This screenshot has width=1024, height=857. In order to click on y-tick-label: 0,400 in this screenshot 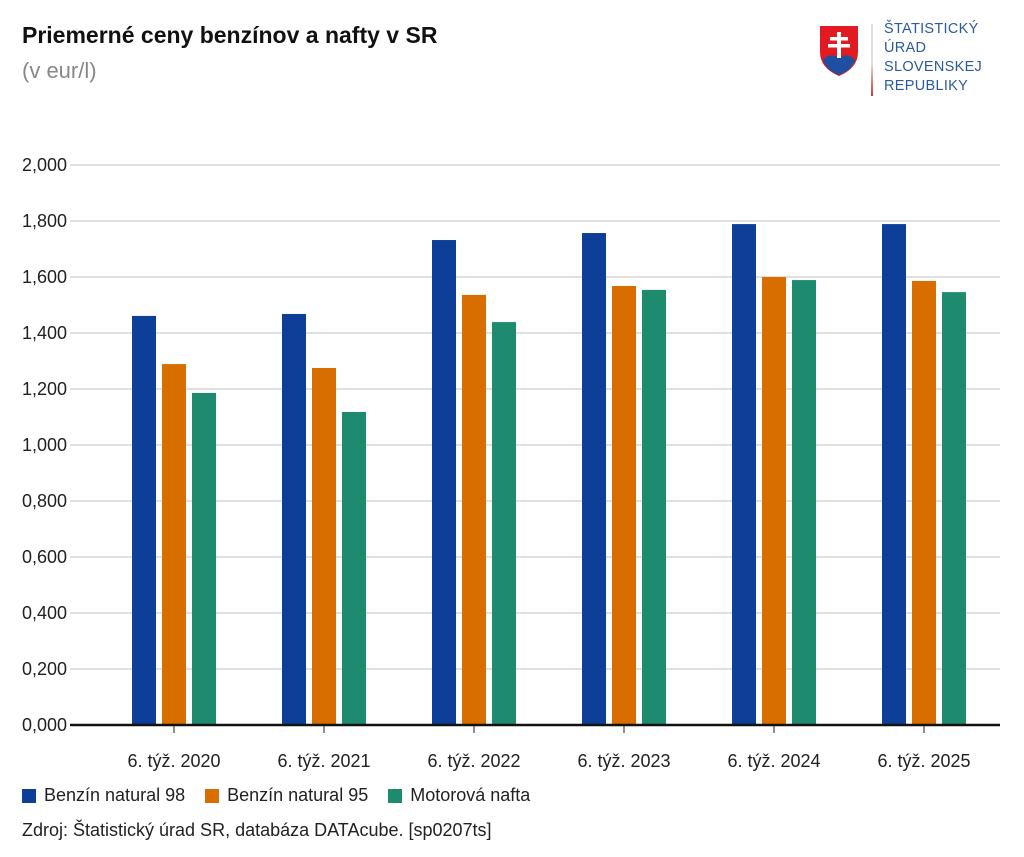, I will do `click(44, 613)`.